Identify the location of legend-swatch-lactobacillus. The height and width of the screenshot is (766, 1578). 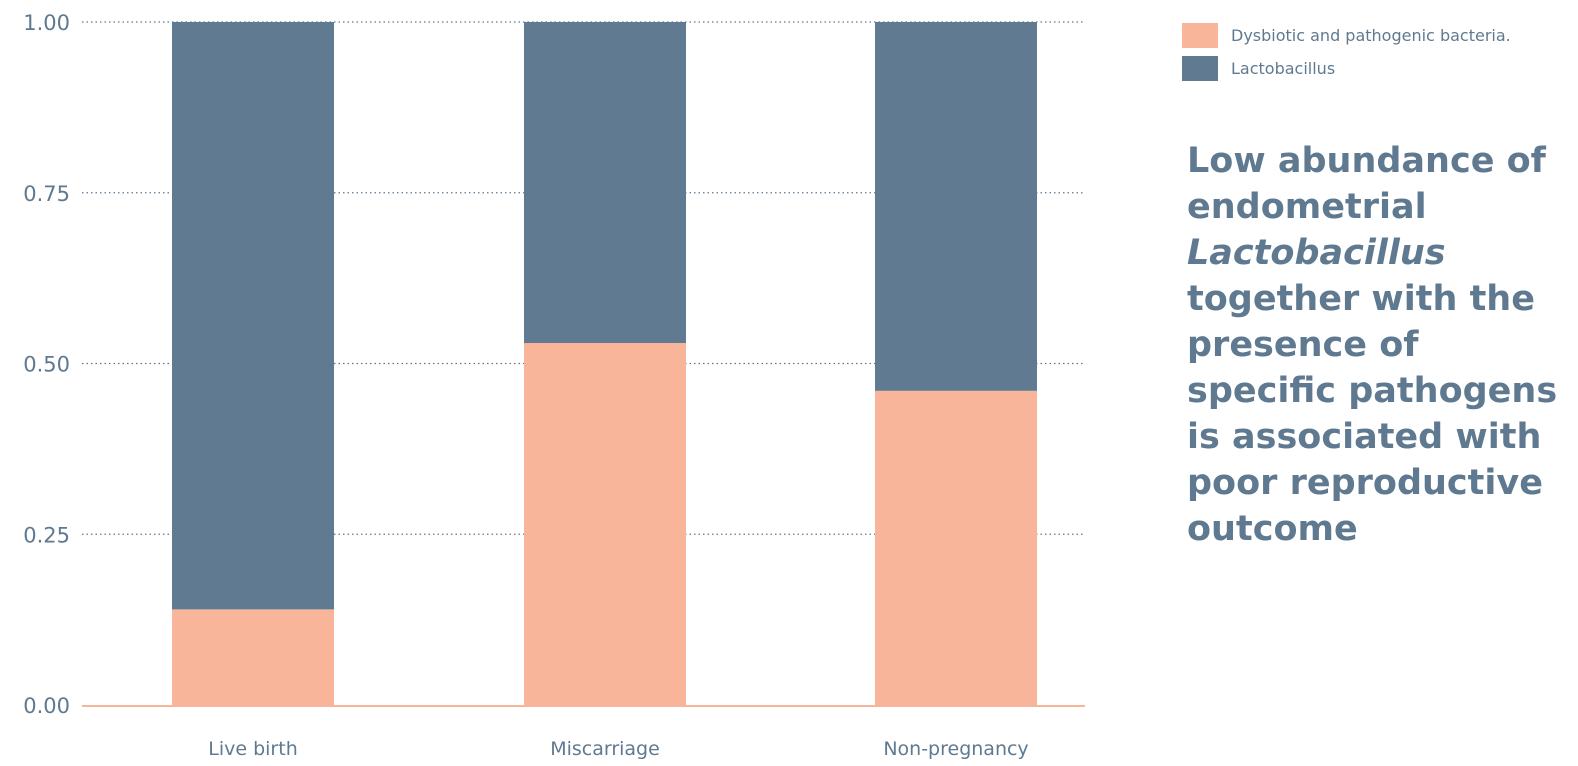
(1200, 68).